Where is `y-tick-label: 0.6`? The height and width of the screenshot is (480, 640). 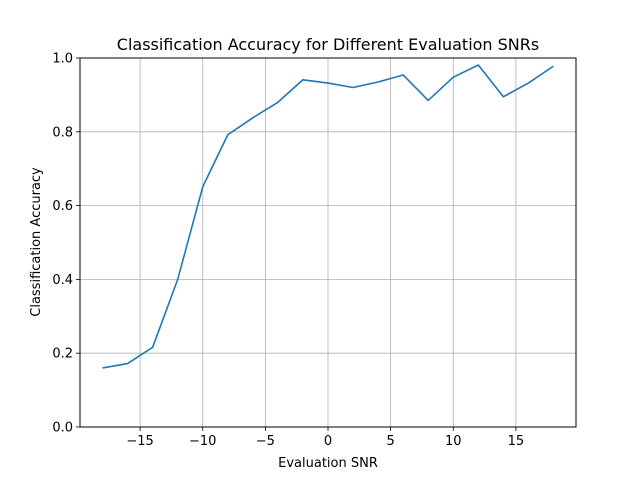 y-tick-label: 0.6 is located at coordinates (62, 206).